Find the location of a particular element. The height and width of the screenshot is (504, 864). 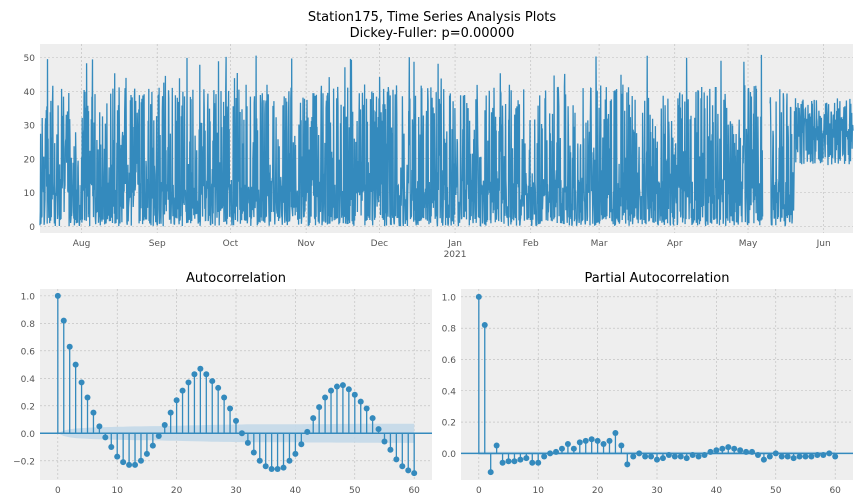

x-tick-label: 0 is located at coordinates (58, 491).